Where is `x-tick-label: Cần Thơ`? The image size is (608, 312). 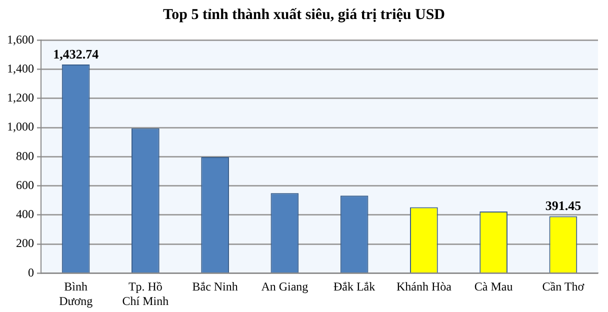 x-tick-label: Cần Thơ is located at coordinates (563, 287).